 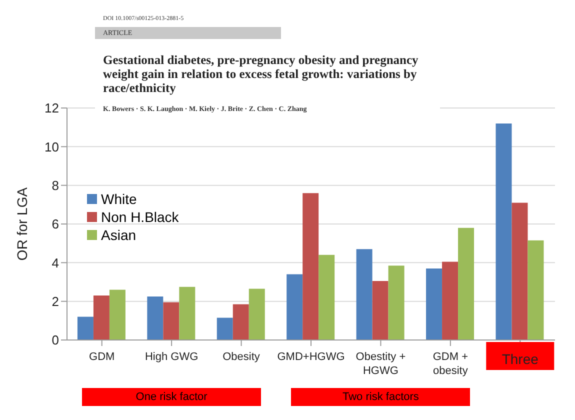 What do you see at coordinates (102, 357) in the screenshot?
I see `x-tick-label: GDM` at bounding box center [102, 357].